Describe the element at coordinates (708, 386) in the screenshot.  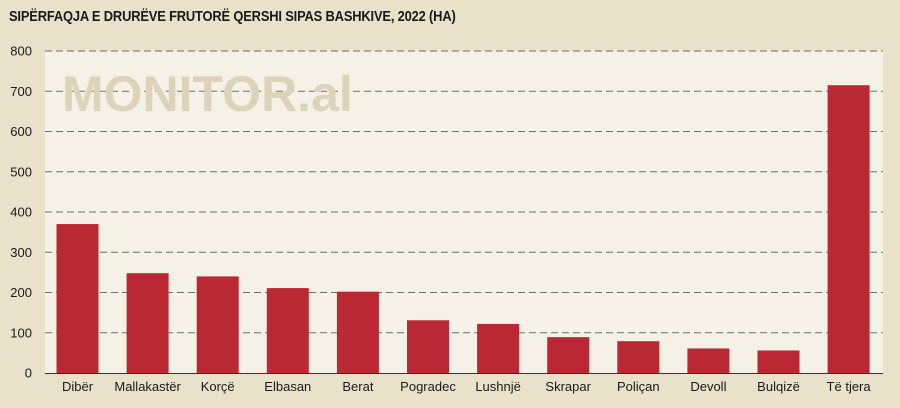
I see `x-tick-label: Devoll` at that location.